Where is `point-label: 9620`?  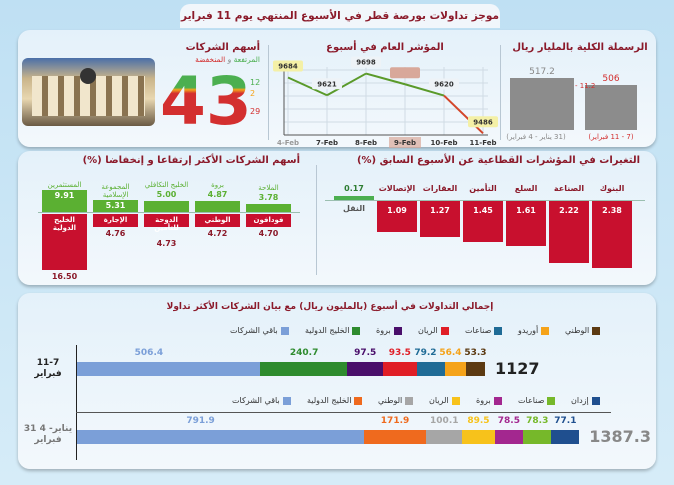
point-label: 9620 is located at coordinates (444, 85).